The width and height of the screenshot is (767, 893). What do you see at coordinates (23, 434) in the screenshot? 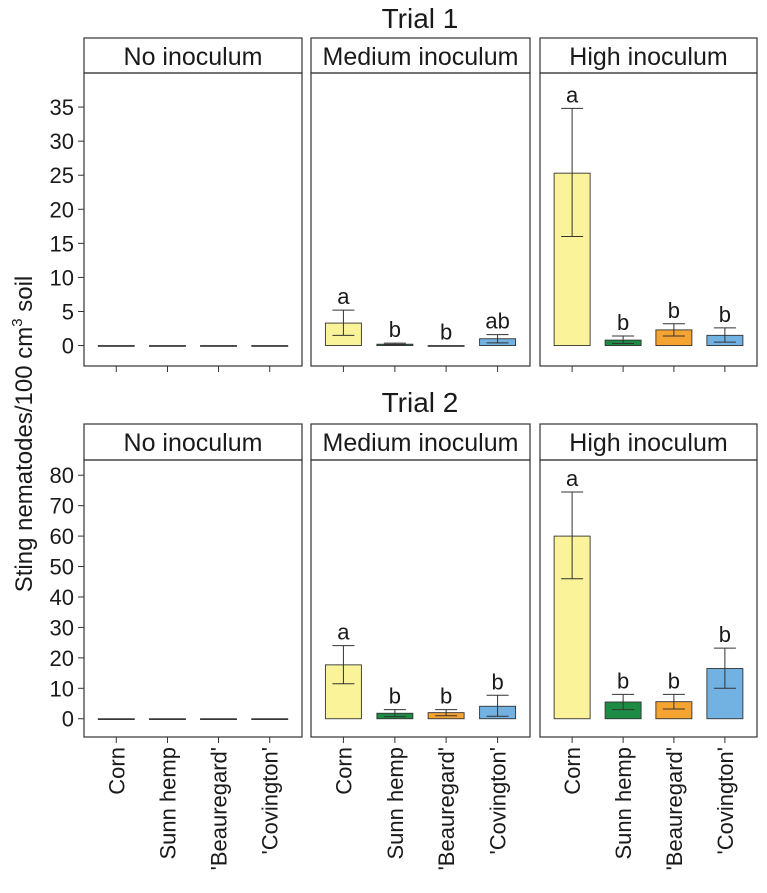
I see `y-axis-label: Sting nematodes/100 cm3 soil` at bounding box center [23, 434].